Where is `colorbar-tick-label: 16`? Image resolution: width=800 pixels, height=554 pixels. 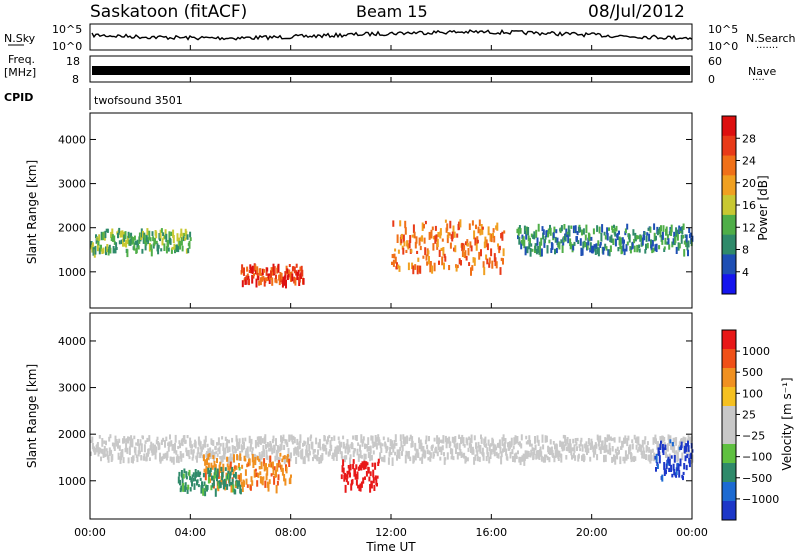 colorbar-tick-label: 16 is located at coordinates (749, 205).